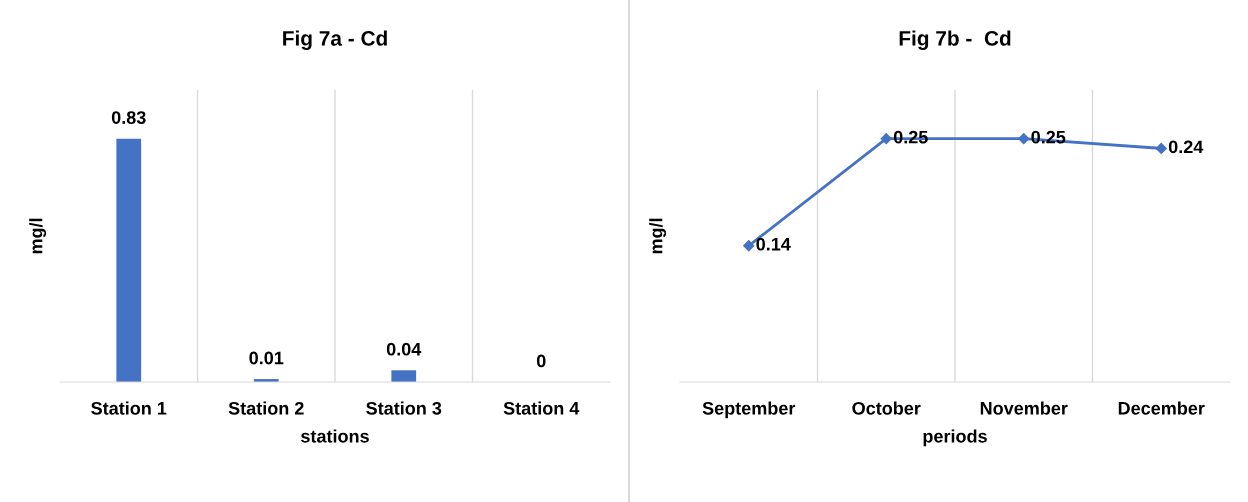  What do you see at coordinates (749, 410) in the screenshot?
I see `x-tick-label: September` at bounding box center [749, 410].